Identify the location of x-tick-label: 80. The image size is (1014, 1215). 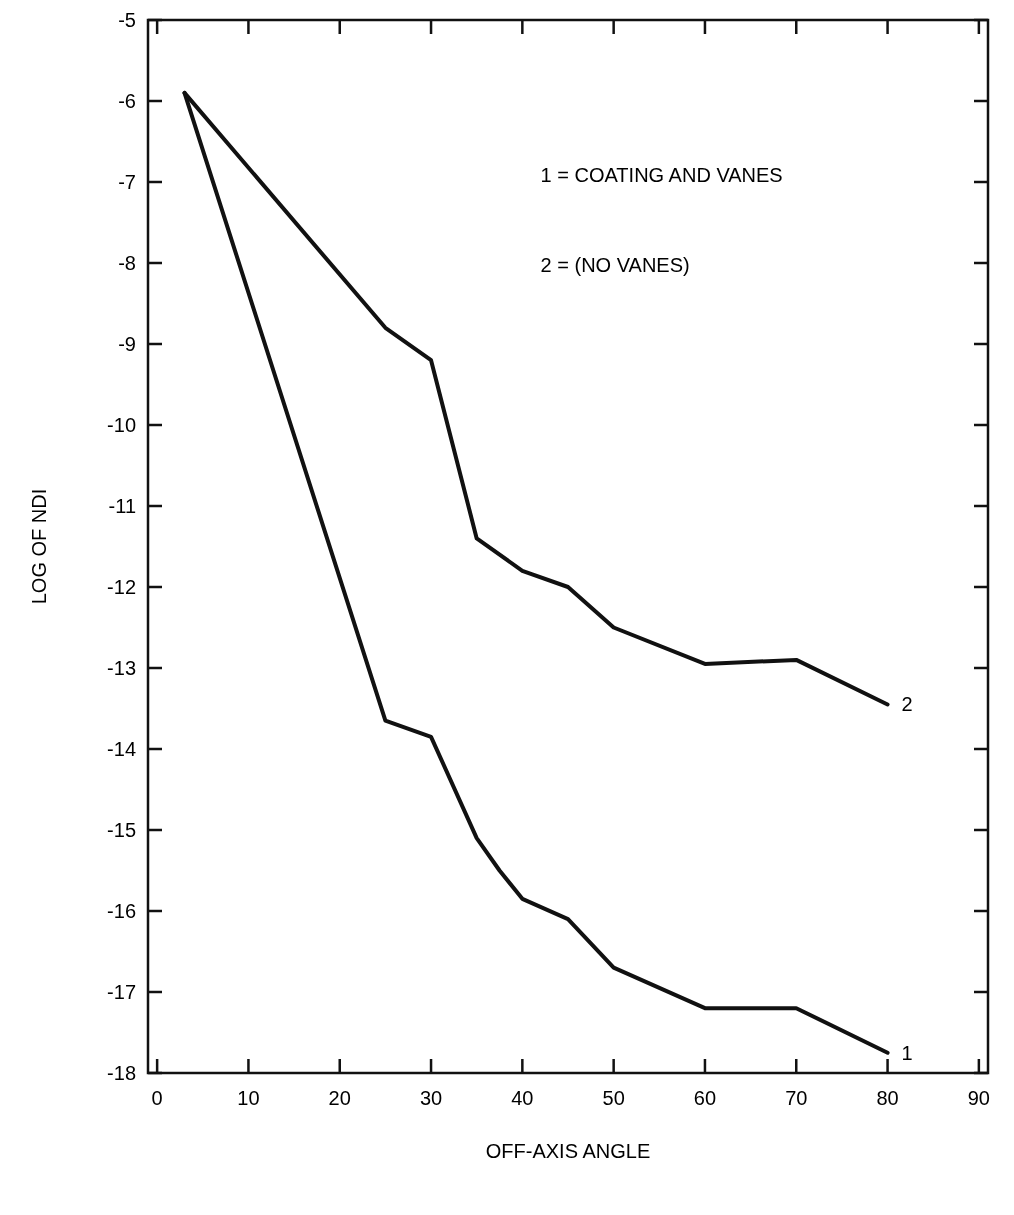
(887, 1098).